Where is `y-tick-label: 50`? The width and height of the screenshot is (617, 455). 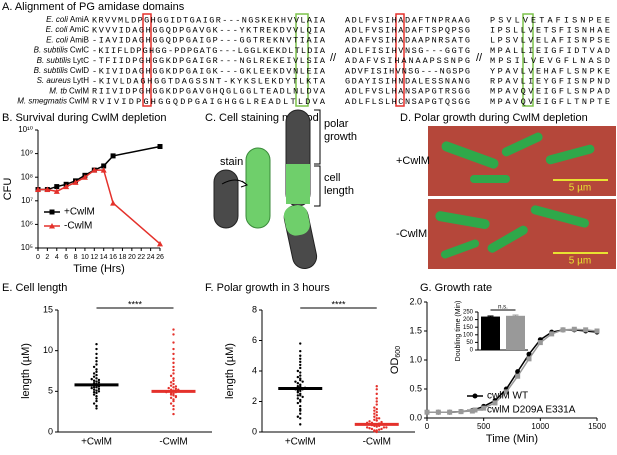
y-tick-label: 50 is located at coordinates (469, 343).